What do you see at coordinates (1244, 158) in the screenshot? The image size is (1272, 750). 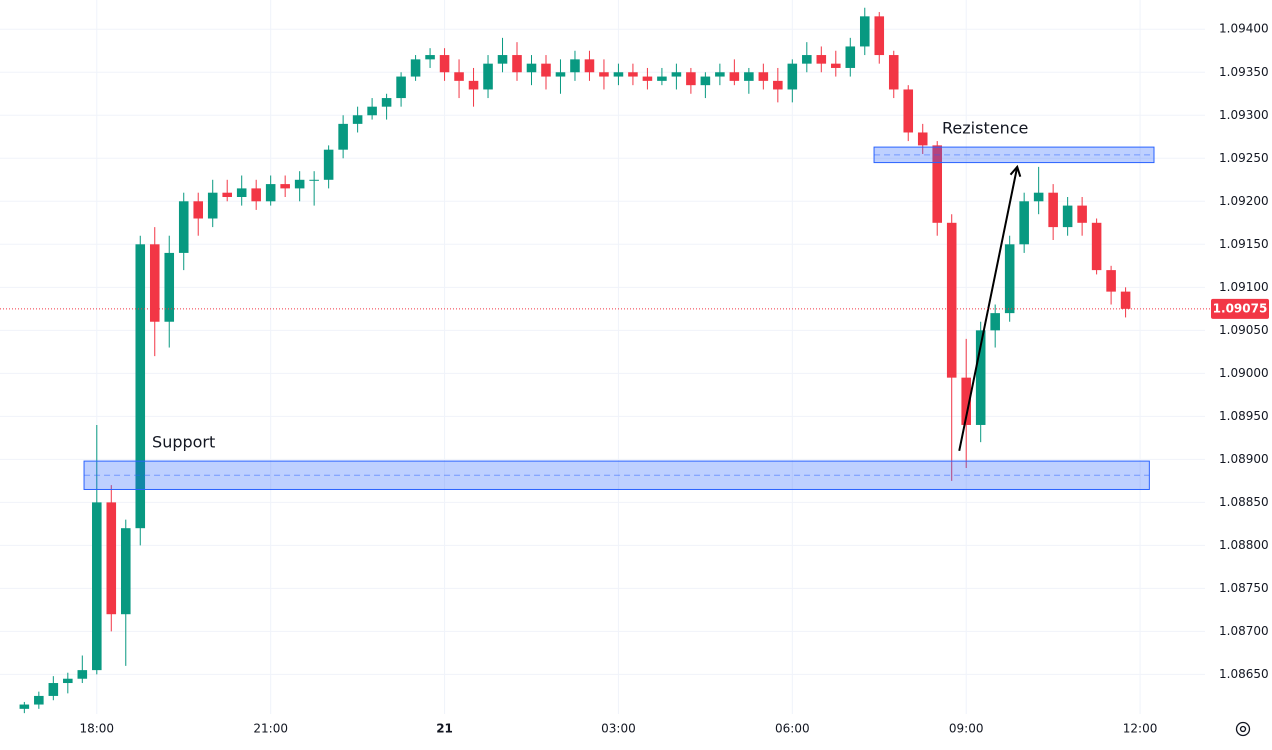 I see `y-tick-label: 1.09250` at bounding box center [1244, 158].